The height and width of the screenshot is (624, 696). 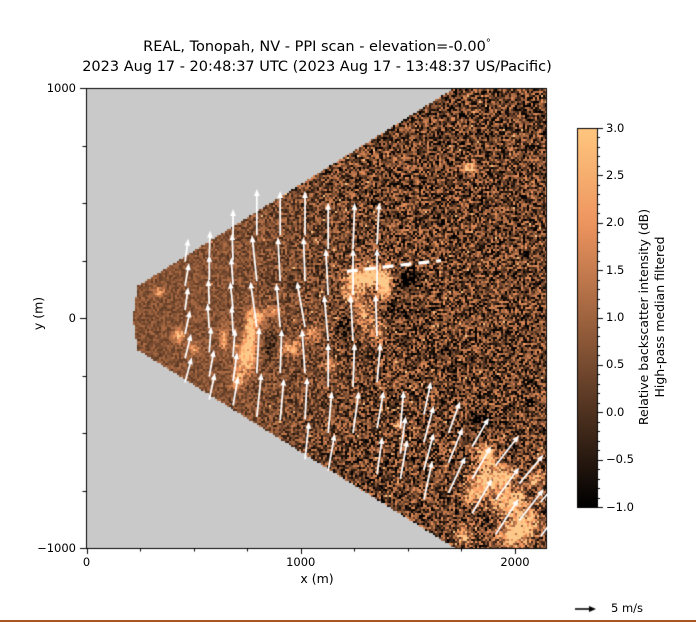 What do you see at coordinates (615, 317) in the screenshot?
I see `colorbar-tick-label: 1.0` at bounding box center [615, 317].